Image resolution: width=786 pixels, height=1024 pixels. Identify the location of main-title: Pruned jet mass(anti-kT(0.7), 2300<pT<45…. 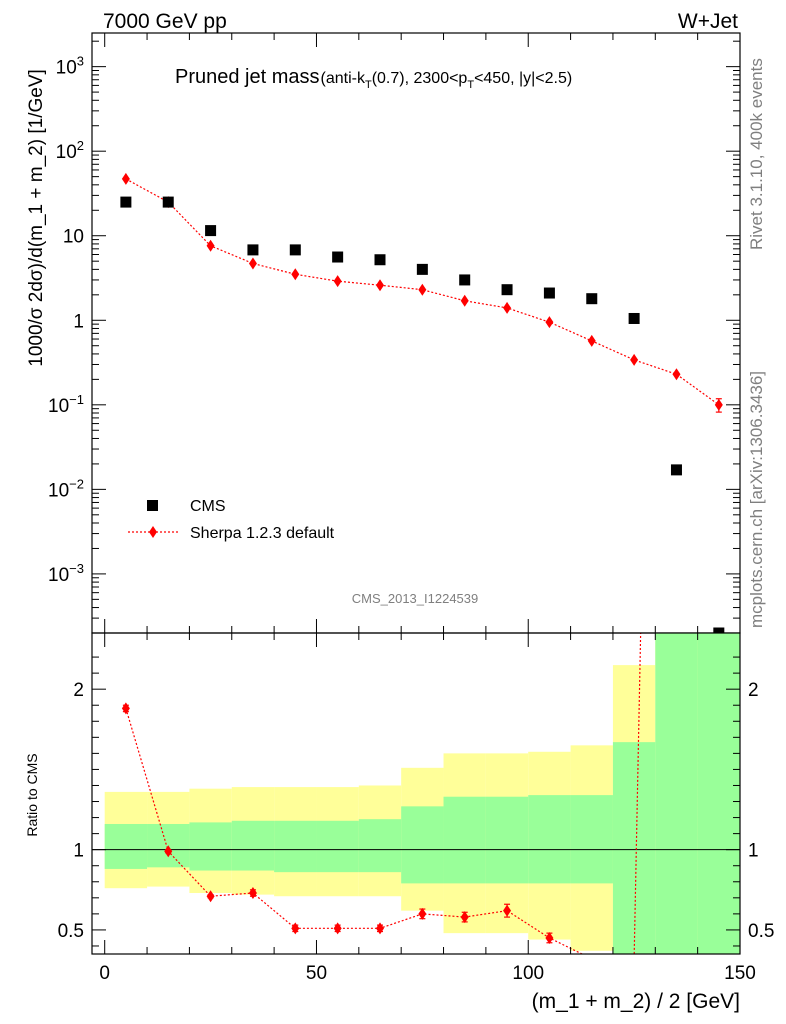
(373, 78).